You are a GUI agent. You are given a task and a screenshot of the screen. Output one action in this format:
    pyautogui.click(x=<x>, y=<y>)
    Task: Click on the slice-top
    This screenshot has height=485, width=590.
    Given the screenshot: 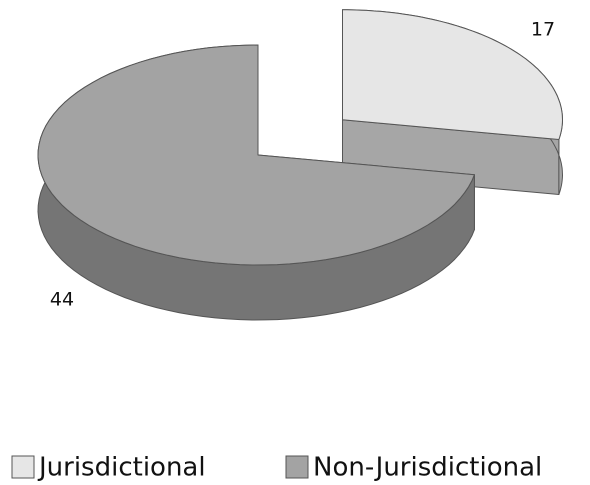 What is the action you would take?
    pyautogui.click(x=452, y=74)
    